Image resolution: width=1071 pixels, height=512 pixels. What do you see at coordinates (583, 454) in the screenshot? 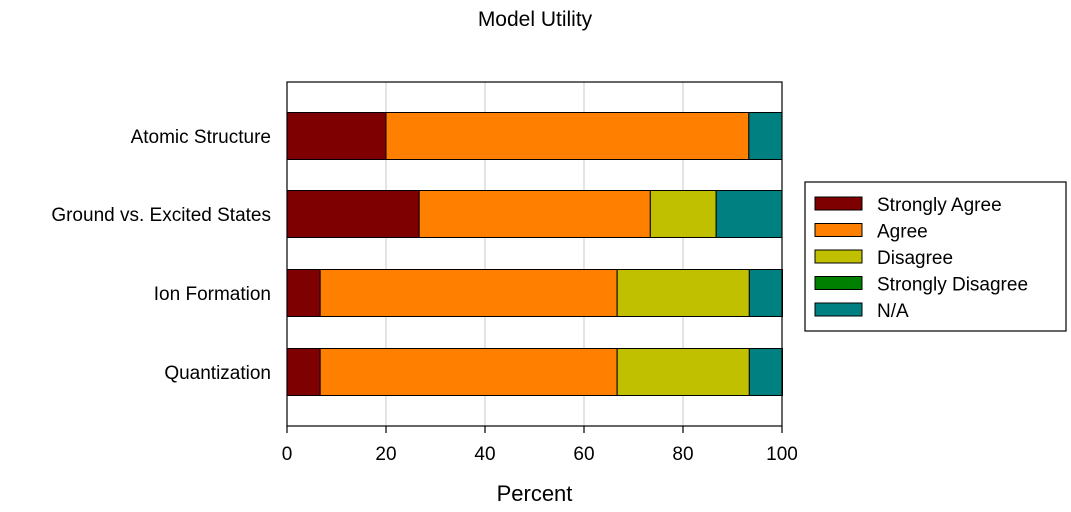
I see `x-tick-label: 60` at bounding box center [583, 454].